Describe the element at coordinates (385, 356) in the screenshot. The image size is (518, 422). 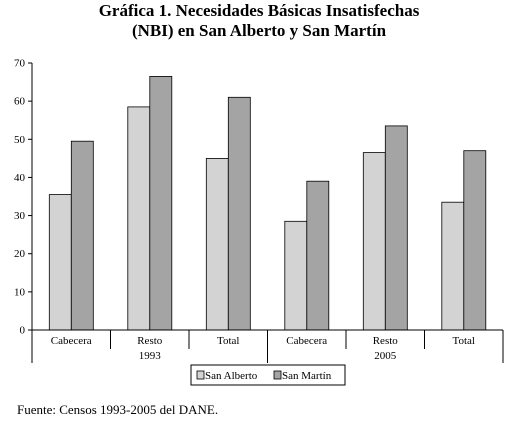
I see `x-group-label: 2005` at that location.